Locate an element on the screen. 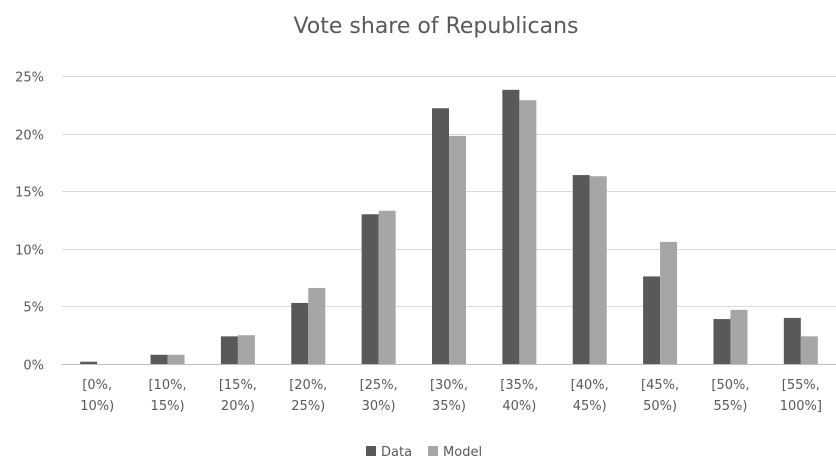 This screenshot has height=464, width=836. x-category-label: 25%) is located at coordinates (308, 406).